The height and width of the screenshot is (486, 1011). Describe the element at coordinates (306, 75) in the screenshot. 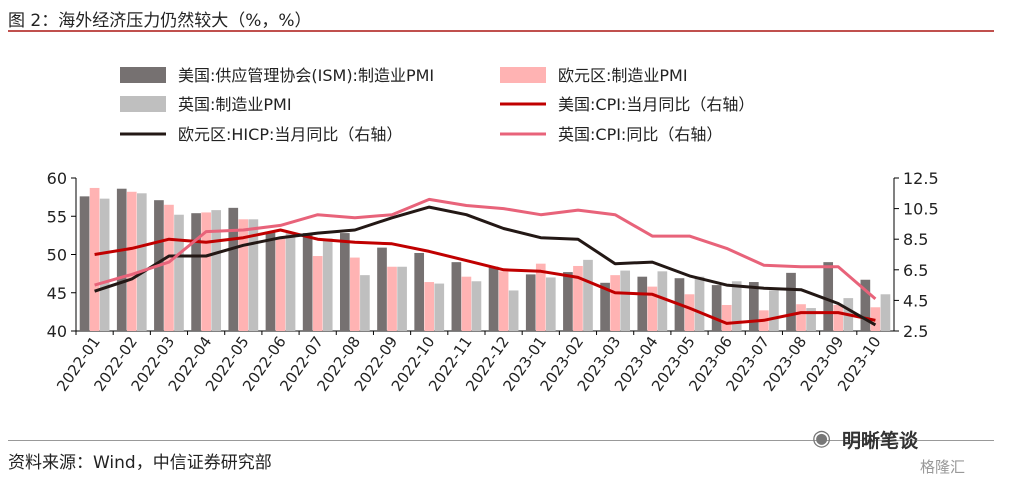

I see `legend-label-0: 美国:供应管理协会(ISM):制造业PMI` at that location.